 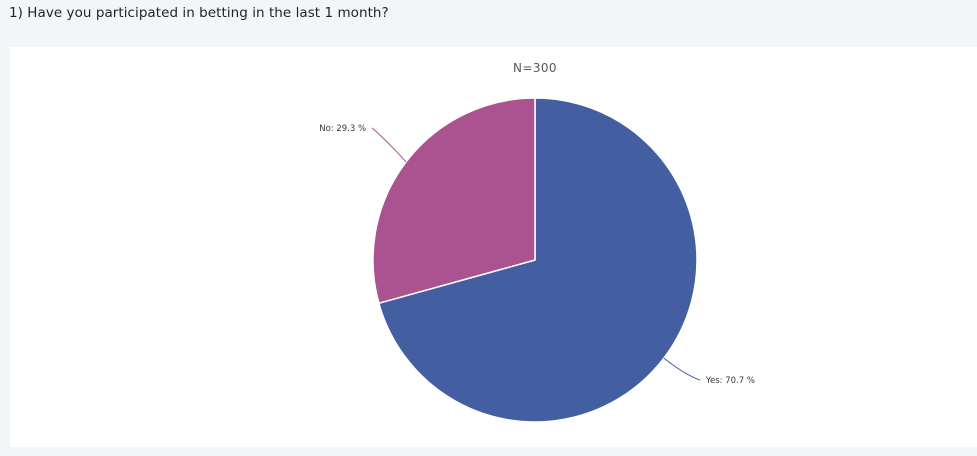 I want to click on chart-subtitle: N=300, so click(x=535, y=68).